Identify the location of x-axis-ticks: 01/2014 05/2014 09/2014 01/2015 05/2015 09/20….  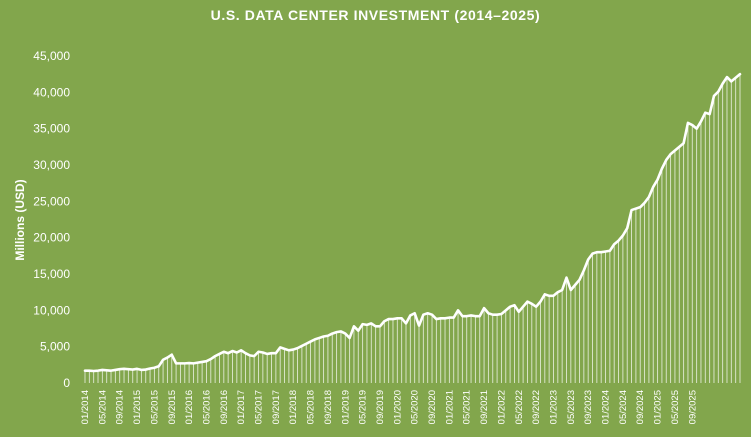
(389, 407).